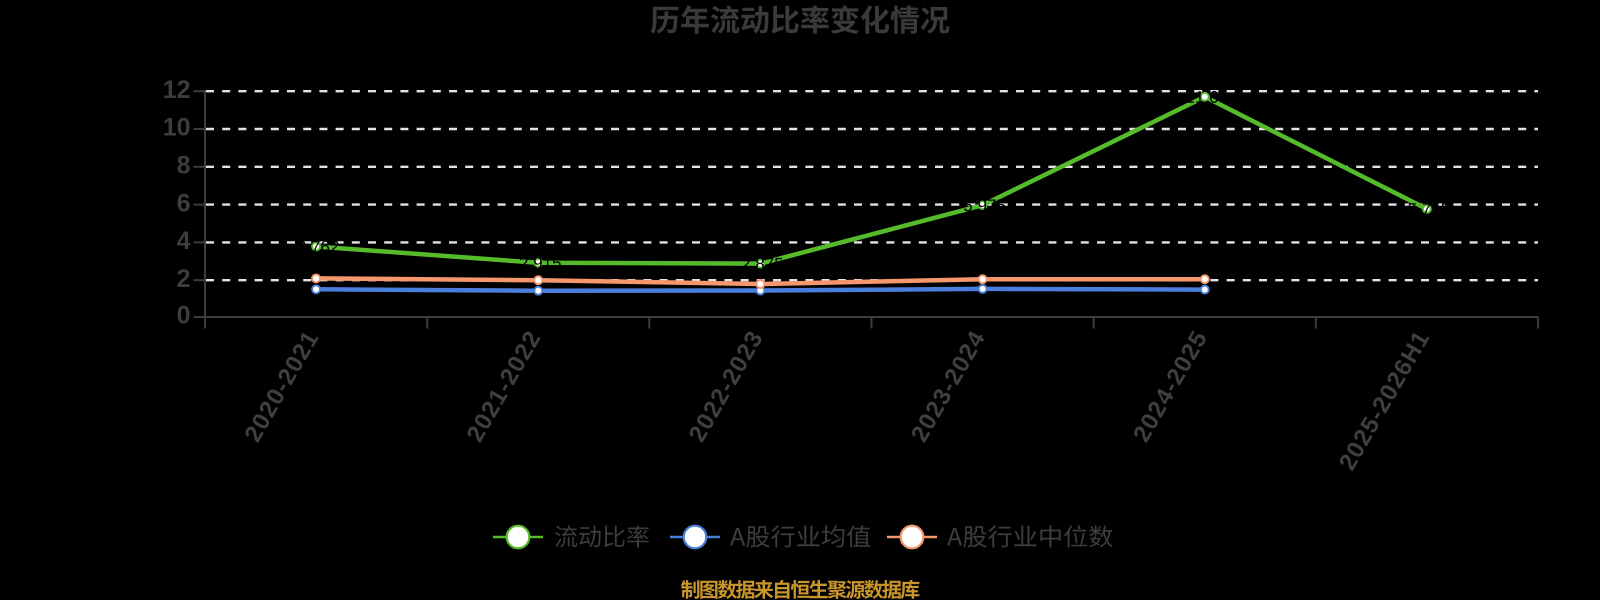  I want to click on svg-text: 6, so click(184, 203).